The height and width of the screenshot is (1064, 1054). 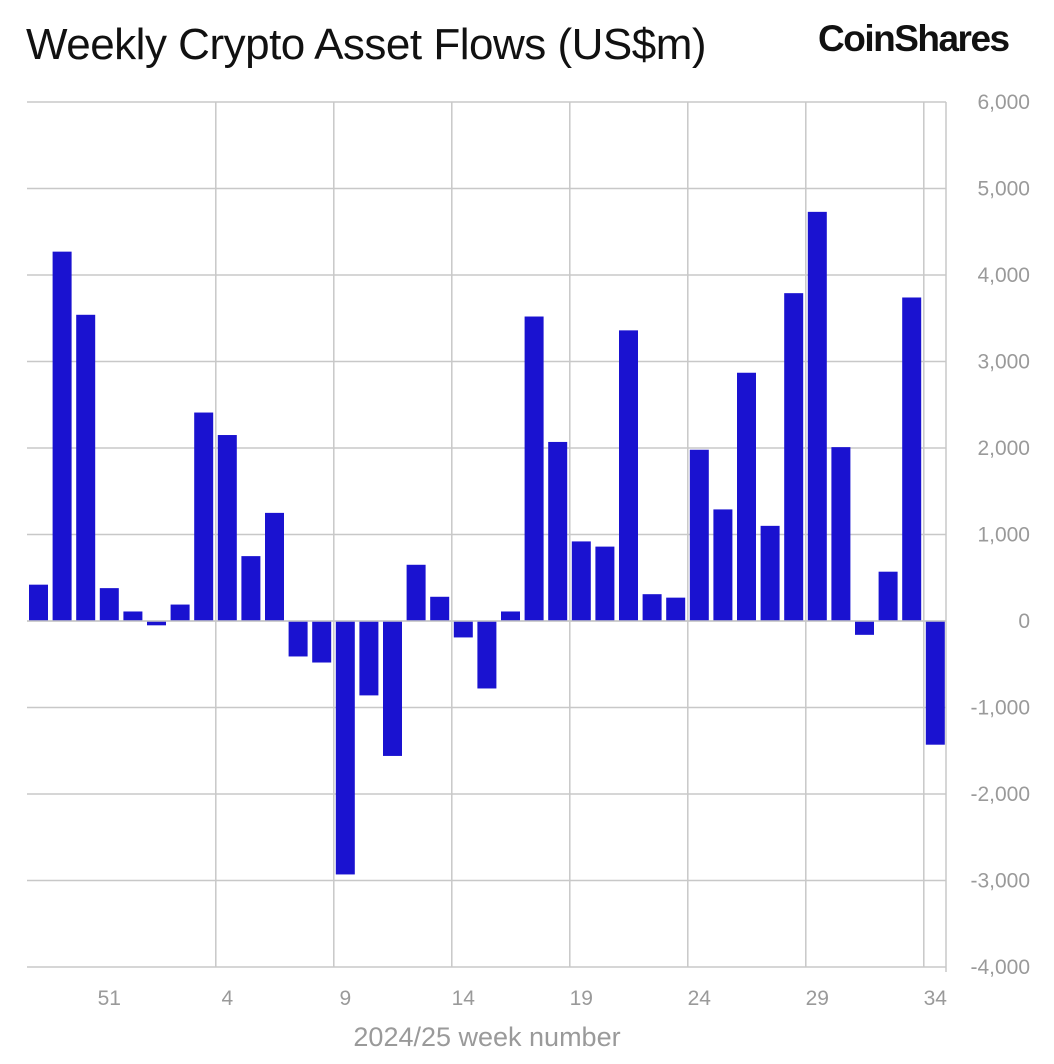 What do you see at coordinates (817, 998) in the screenshot?
I see `x-tick-label: 29` at bounding box center [817, 998].